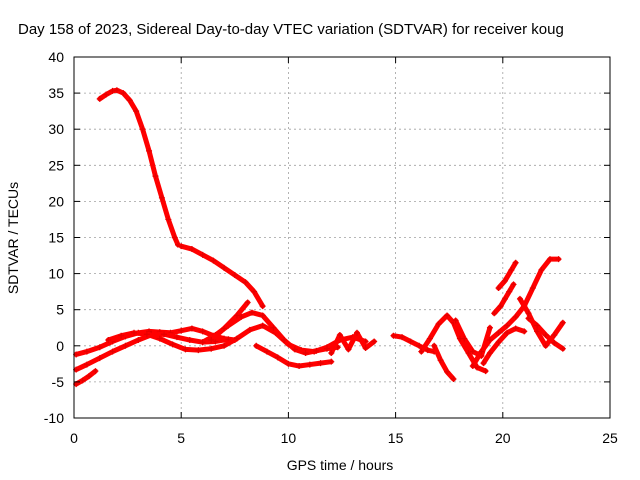 The width and height of the screenshot is (640, 480). I want to click on y-tick-label: 15, so click(56, 238).